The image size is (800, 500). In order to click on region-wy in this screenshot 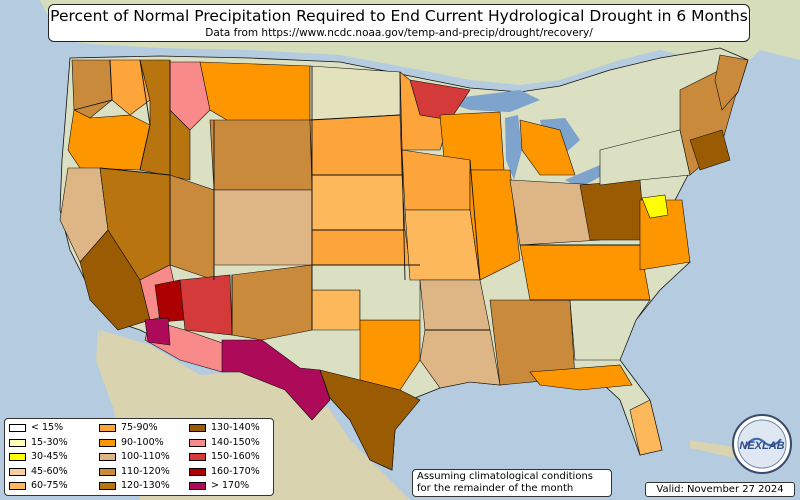, I will do `click(261, 155)`.